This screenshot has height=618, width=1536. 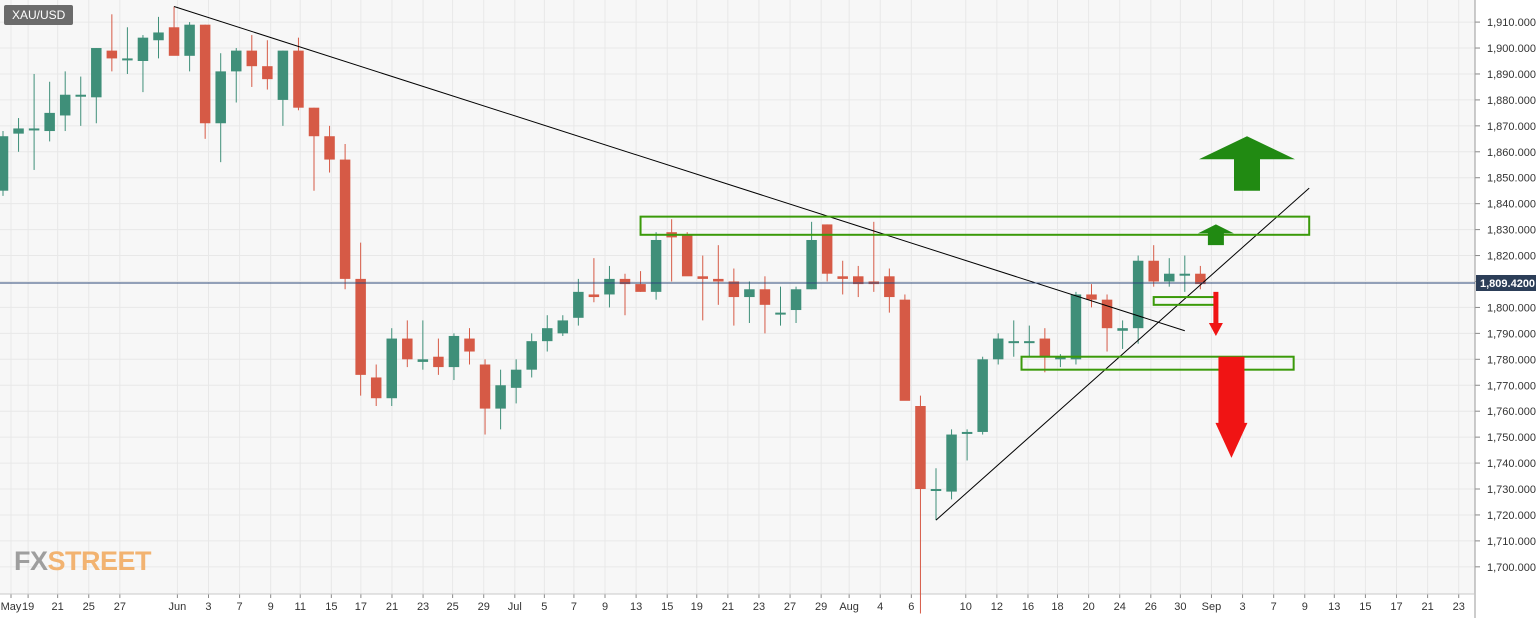 What do you see at coordinates (1511, 386) in the screenshot?
I see `y-tick-label: 1,770.0000` at bounding box center [1511, 386].